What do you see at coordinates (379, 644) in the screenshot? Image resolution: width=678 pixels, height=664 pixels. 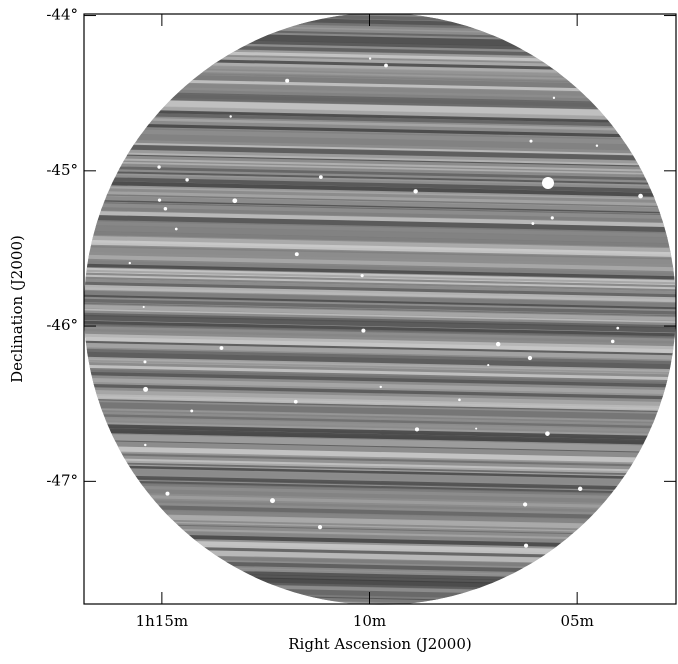 I see `x-axis-label: Right Ascension (J2000)` at bounding box center [379, 644].